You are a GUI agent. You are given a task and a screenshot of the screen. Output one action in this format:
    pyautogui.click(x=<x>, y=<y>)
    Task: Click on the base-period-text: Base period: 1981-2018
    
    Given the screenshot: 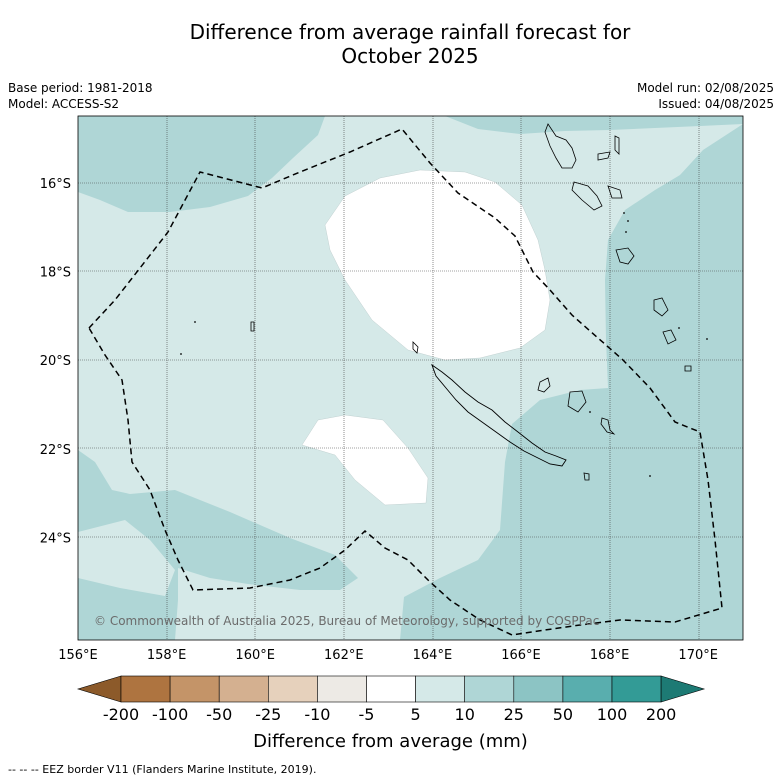 What is the action you would take?
    pyautogui.click(x=80, y=88)
    